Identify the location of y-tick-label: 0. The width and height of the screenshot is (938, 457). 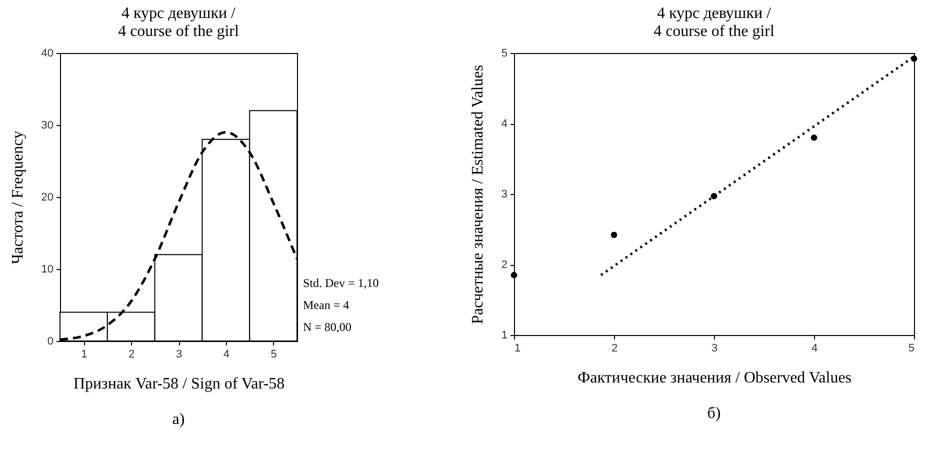
(50, 342).